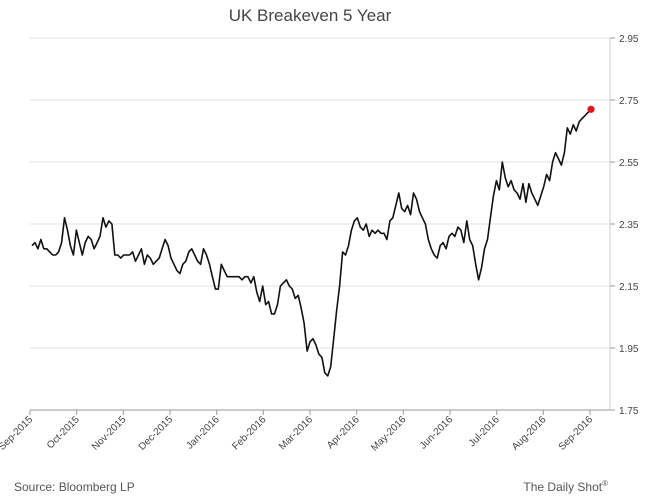  I want to click on chart-title: UK Breakeven 5 Year, so click(310, 15).